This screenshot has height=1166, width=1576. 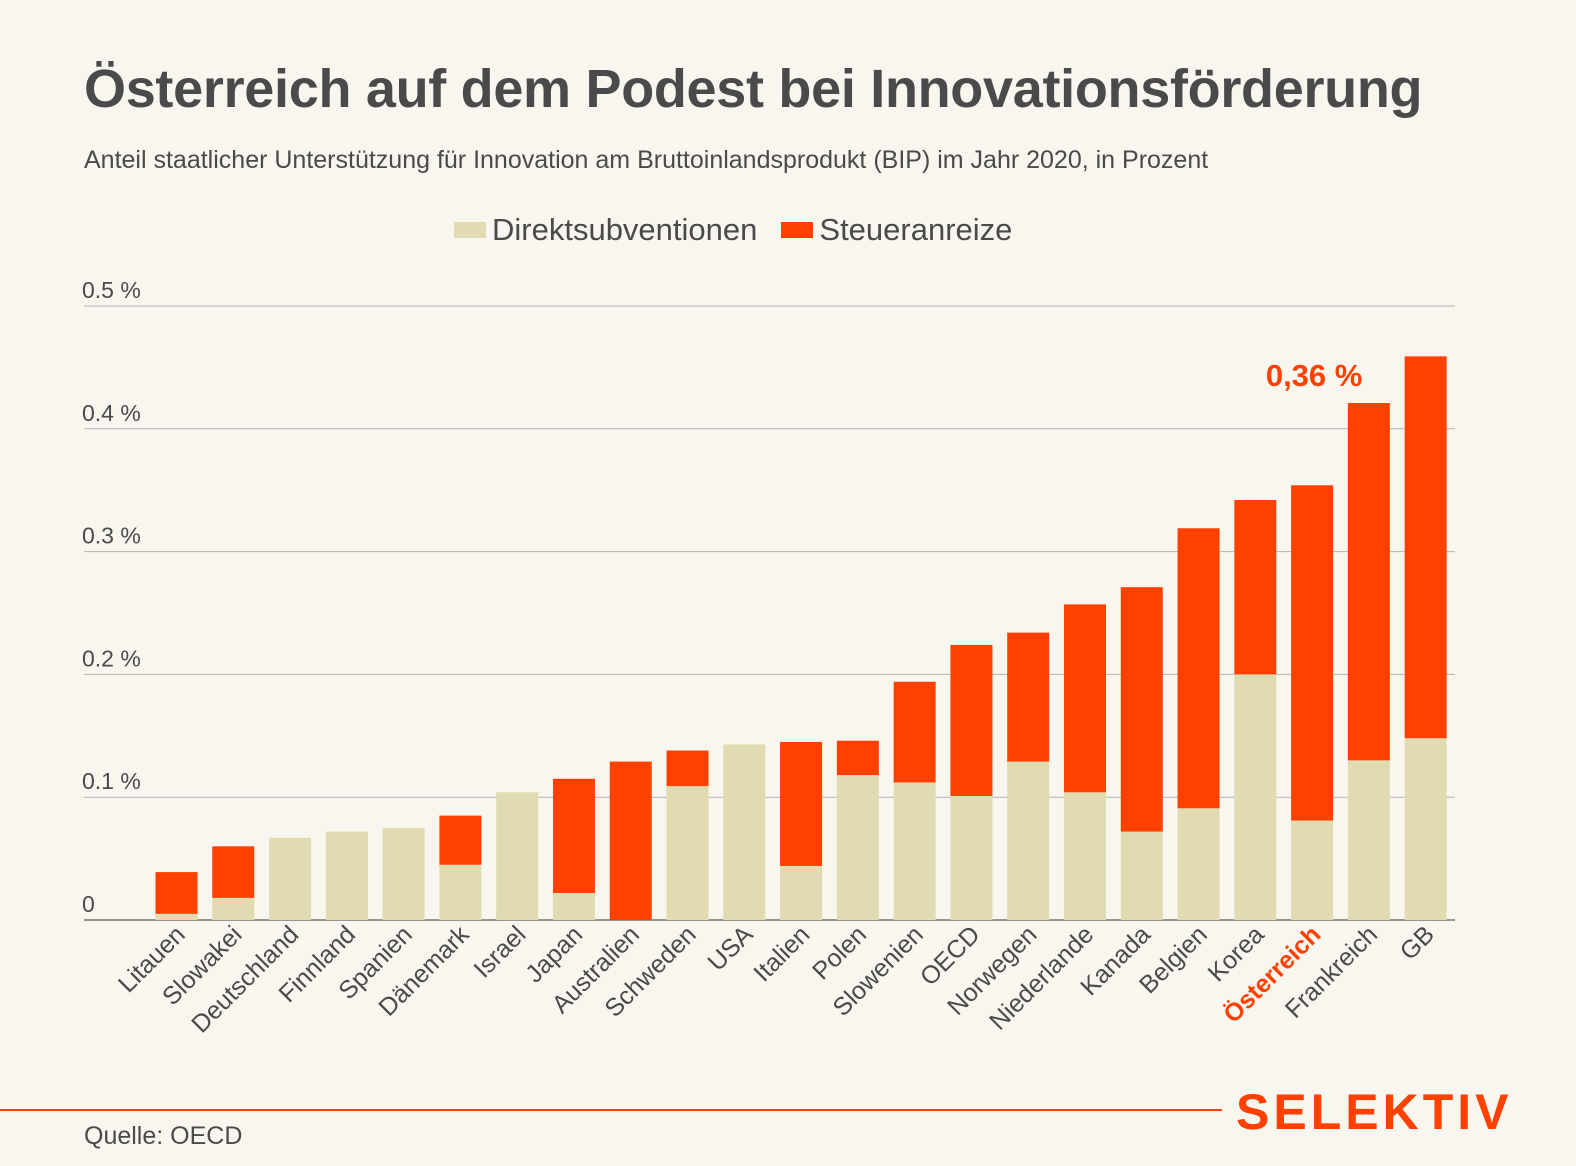 What do you see at coordinates (111, 413) in the screenshot?
I see `y-tick-label: 0.4 %` at bounding box center [111, 413].